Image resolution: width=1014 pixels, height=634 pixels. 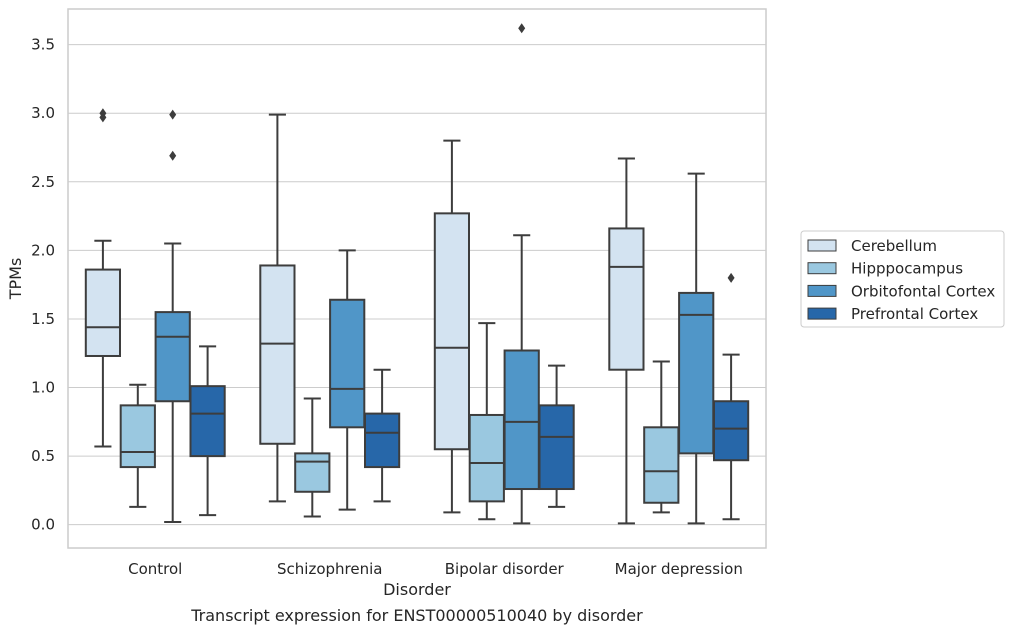 I want to click on y-tick-label: 3.5, so click(x=43, y=45).